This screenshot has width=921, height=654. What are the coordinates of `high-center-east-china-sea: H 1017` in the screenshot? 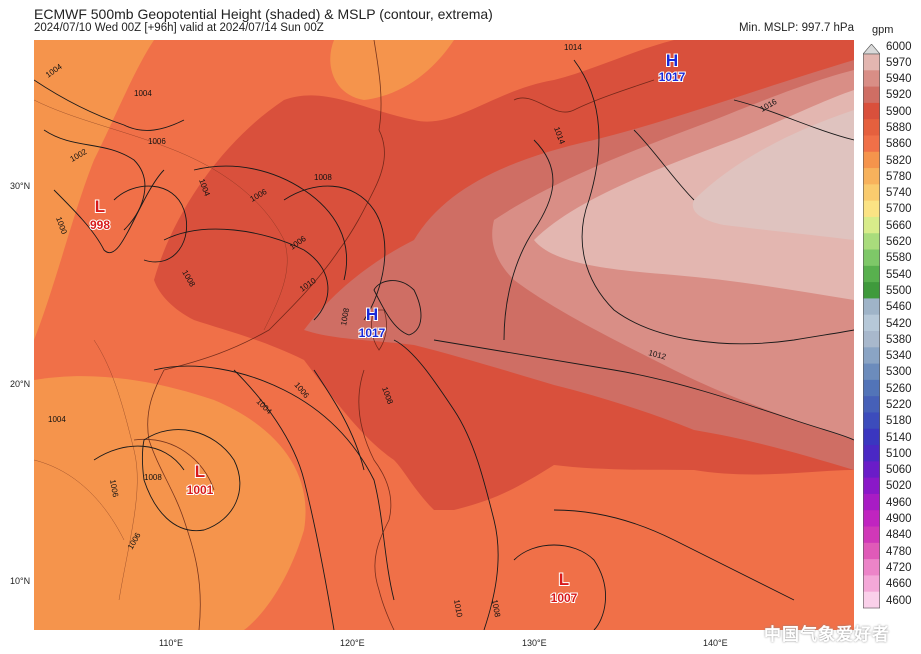 It's located at (672, 67).